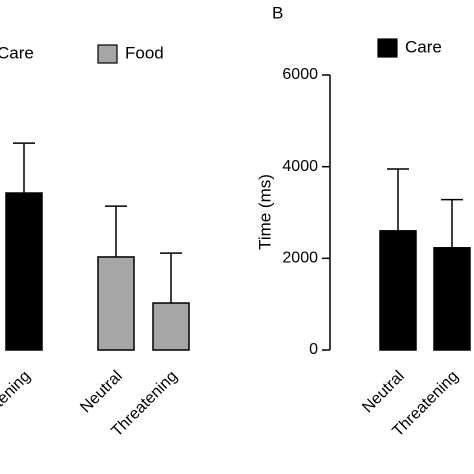 The height and width of the screenshot is (474, 474). What do you see at coordinates (300, 258) in the screenshot?
I see `y-tick-label: 2000` at bounding box center [300, 258].